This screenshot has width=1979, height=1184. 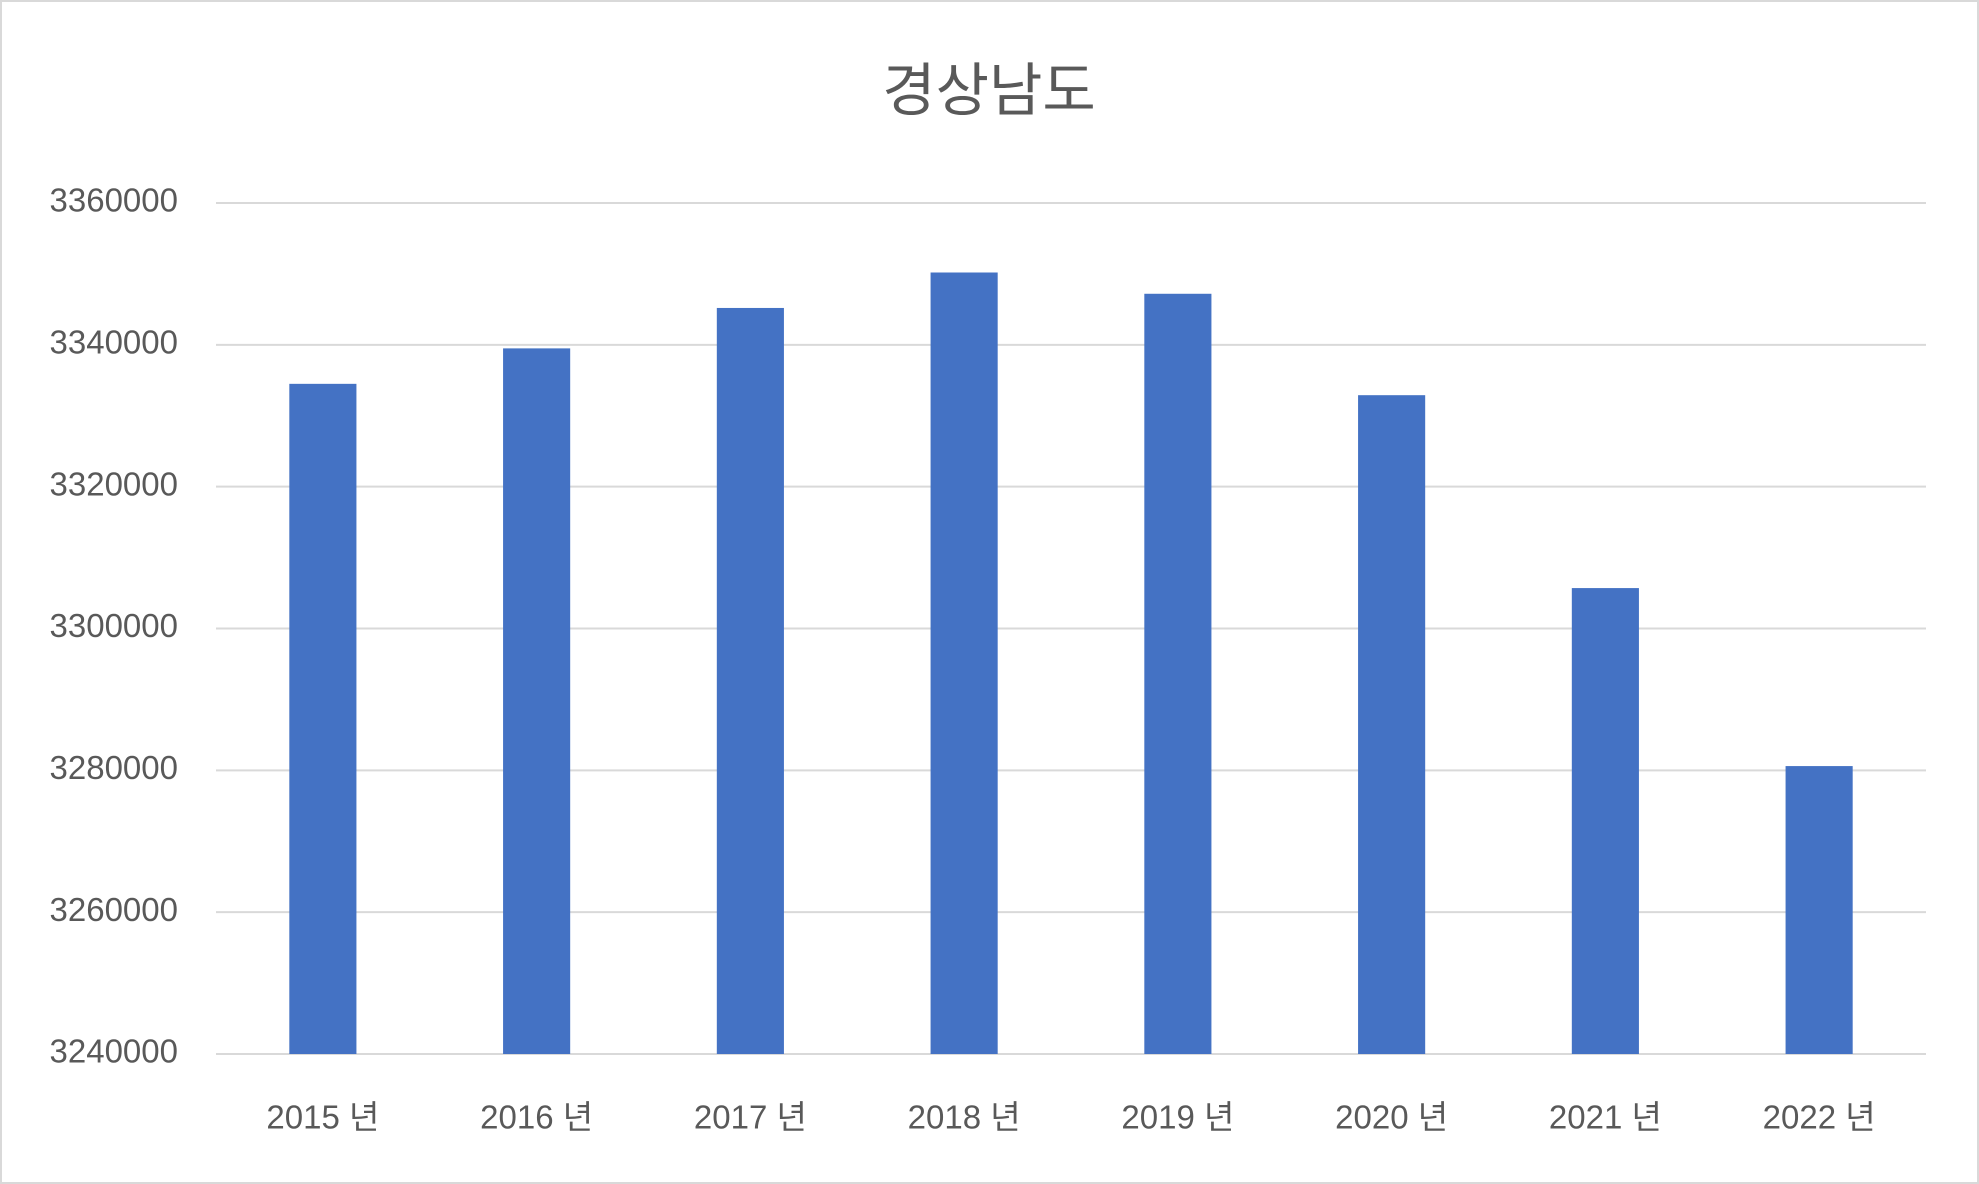 I want to click on y-tick-label: 3340000, so click(x=114, y=342).